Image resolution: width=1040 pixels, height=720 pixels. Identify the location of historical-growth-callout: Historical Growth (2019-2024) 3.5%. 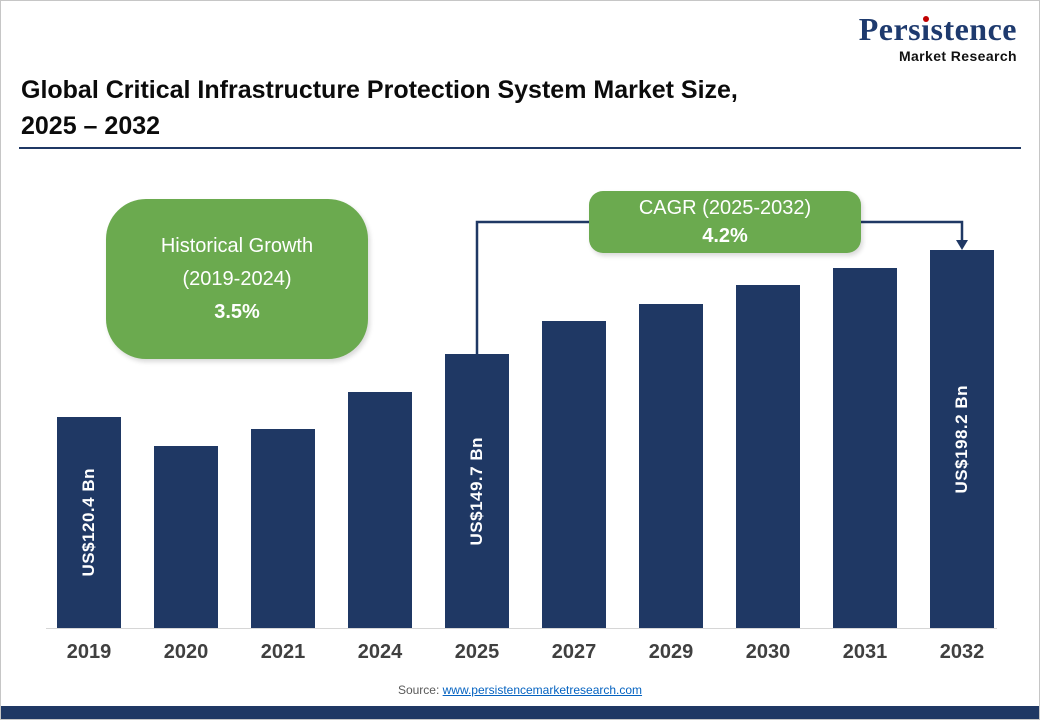
(237, 279).